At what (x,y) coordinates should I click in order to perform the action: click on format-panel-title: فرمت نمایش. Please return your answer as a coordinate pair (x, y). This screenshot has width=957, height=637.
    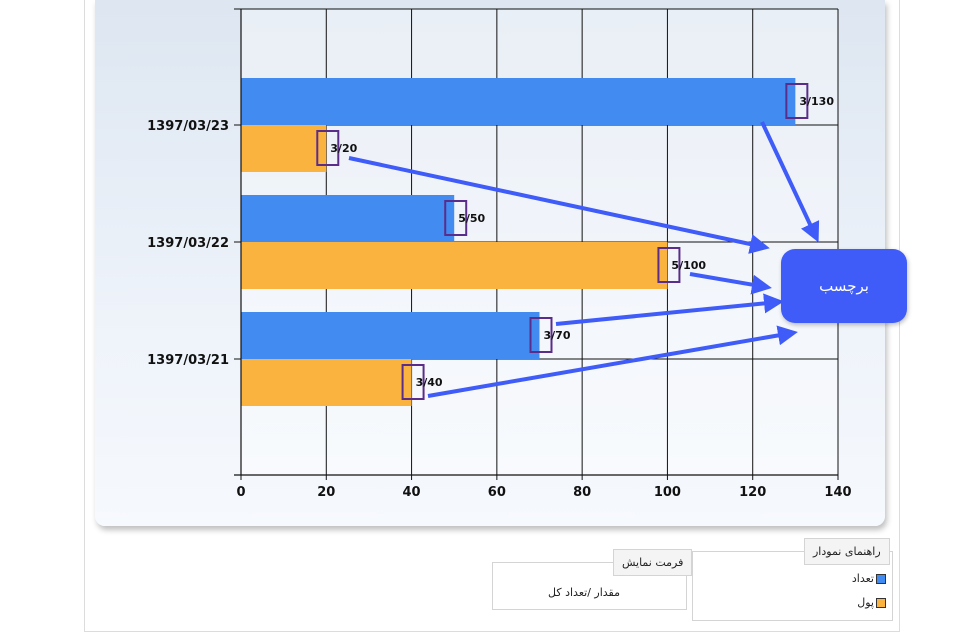
    Looking at the image, I should click on (653, 562).